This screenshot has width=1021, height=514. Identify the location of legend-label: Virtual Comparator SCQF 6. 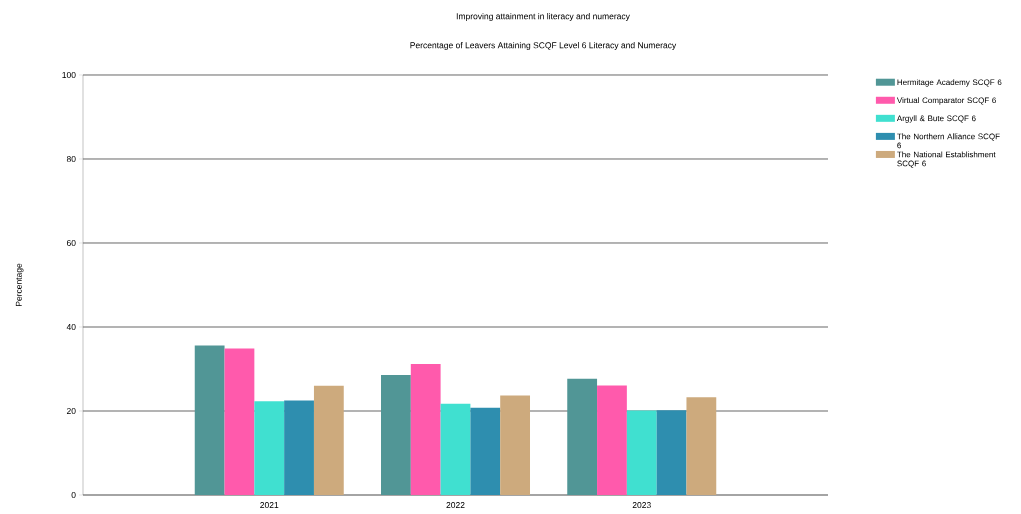
(946, 101).